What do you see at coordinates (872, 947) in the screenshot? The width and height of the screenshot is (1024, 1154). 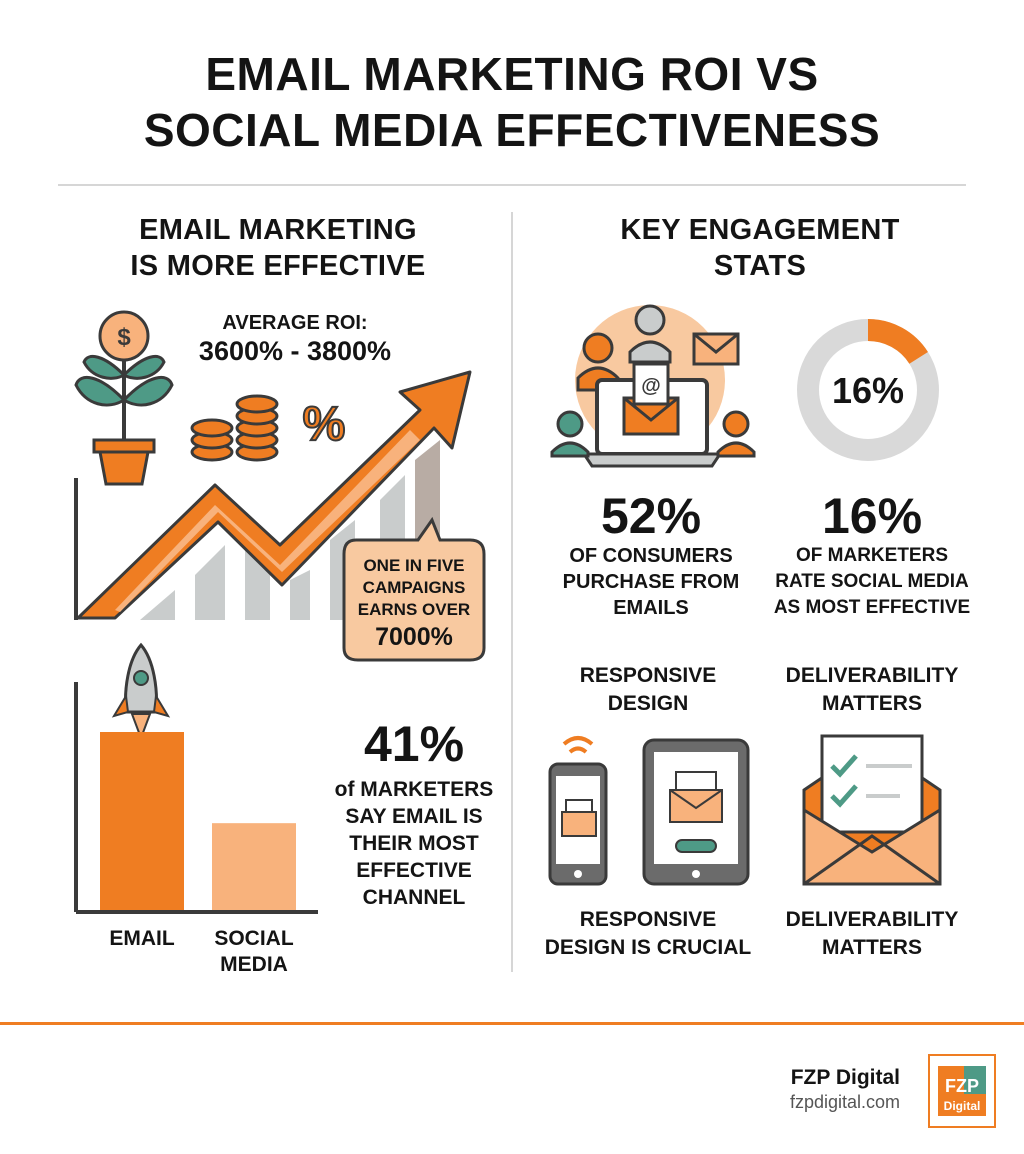 I see `deliverability-caption-line-2: MATTERS` at bounding box center [872, 947].